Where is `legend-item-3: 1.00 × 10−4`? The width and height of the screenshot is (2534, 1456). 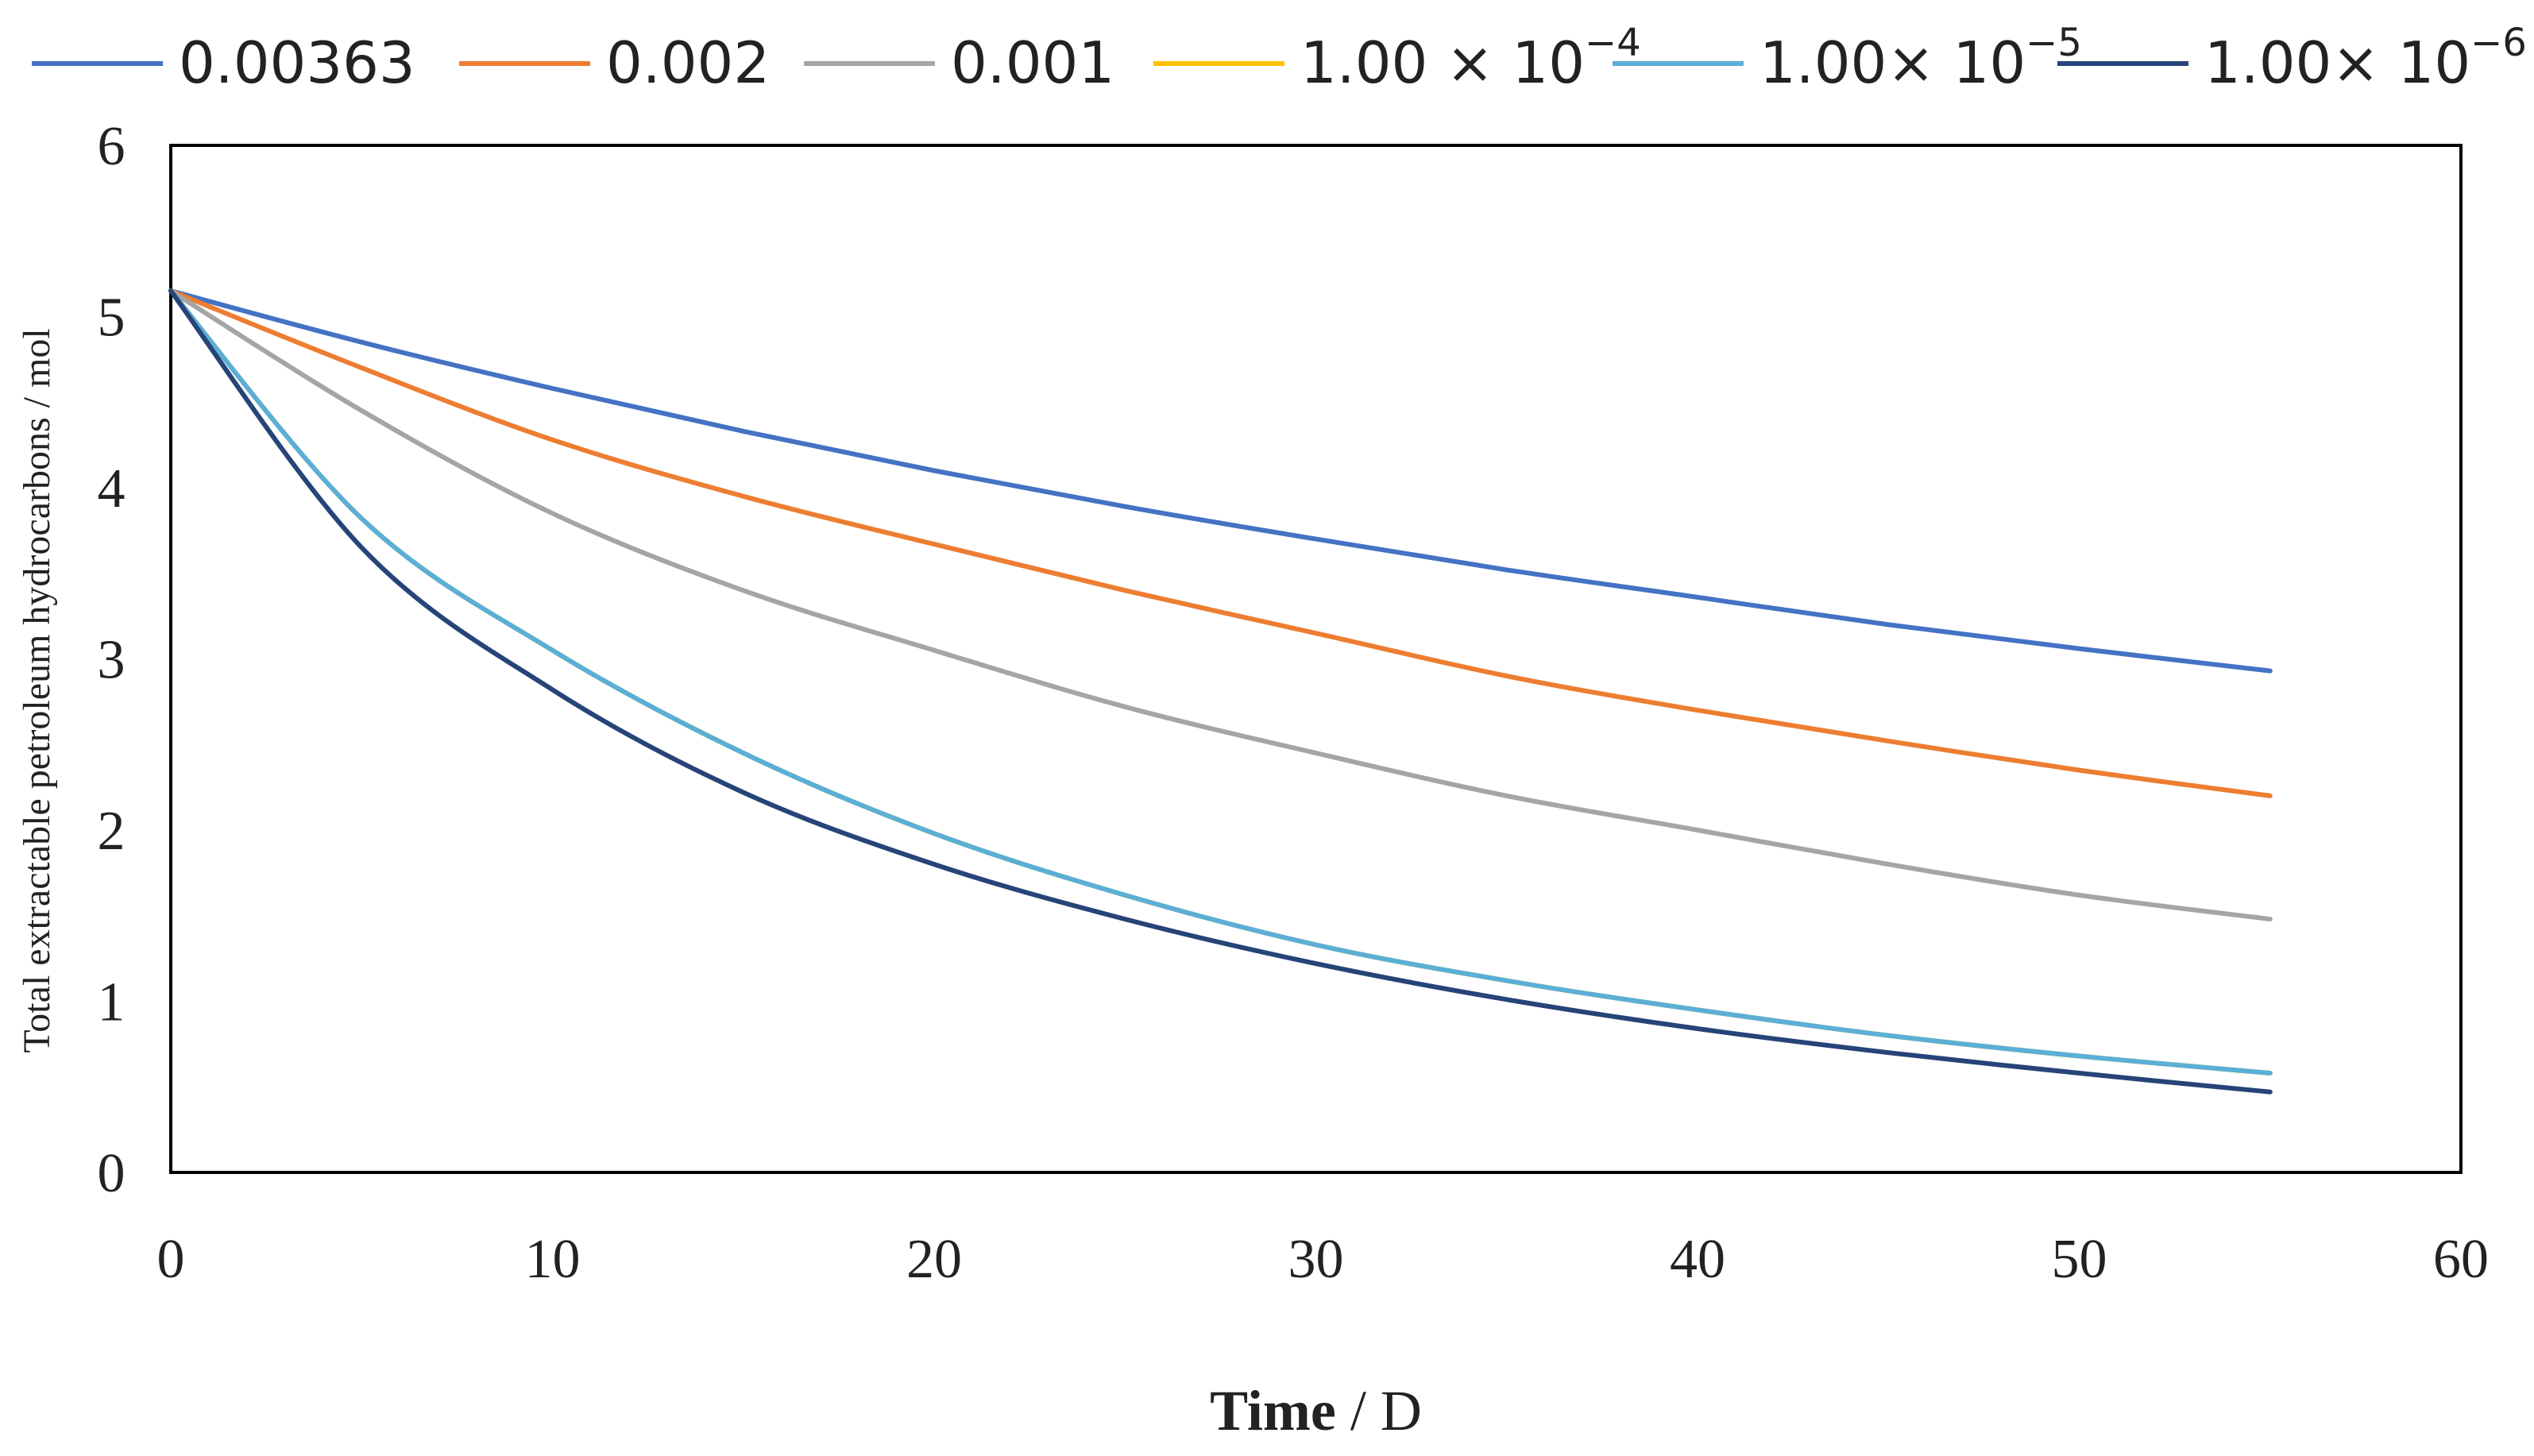 legend-item-3: 1.00 × 10−4 is located at coordinates (1397, 59).